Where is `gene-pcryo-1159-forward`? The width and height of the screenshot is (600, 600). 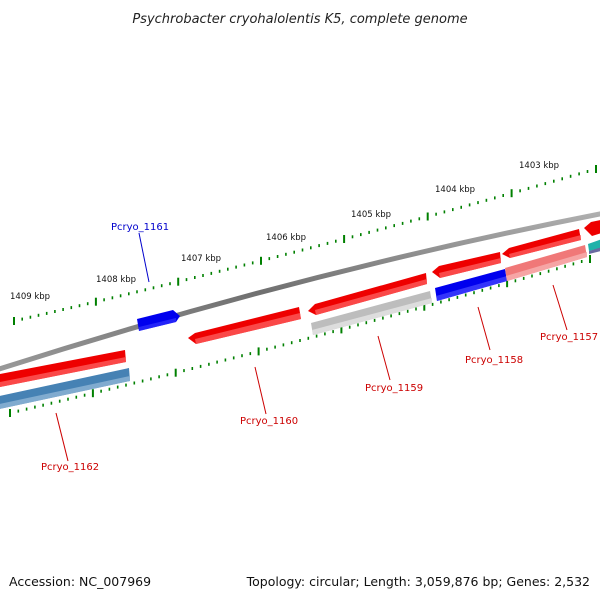
gene-pcryo-1159-forward is located at coordinates (367, 294).